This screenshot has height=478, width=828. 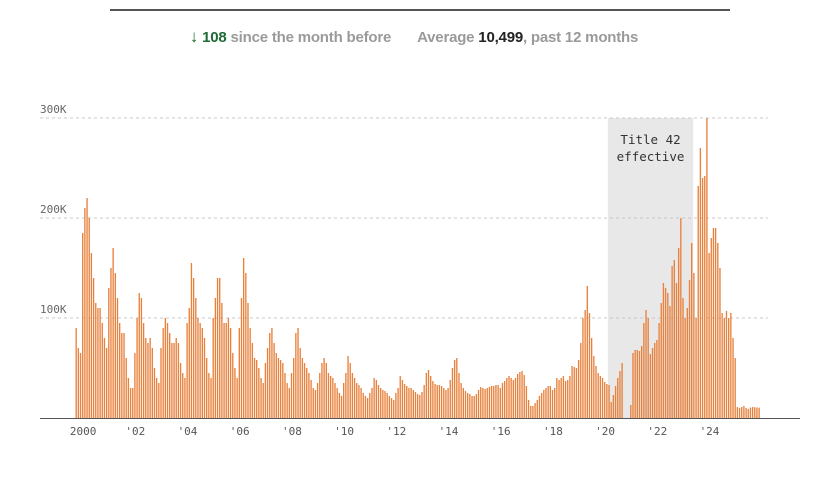 I want to click on x-tick-label: '06, so click(x=240, y=431).